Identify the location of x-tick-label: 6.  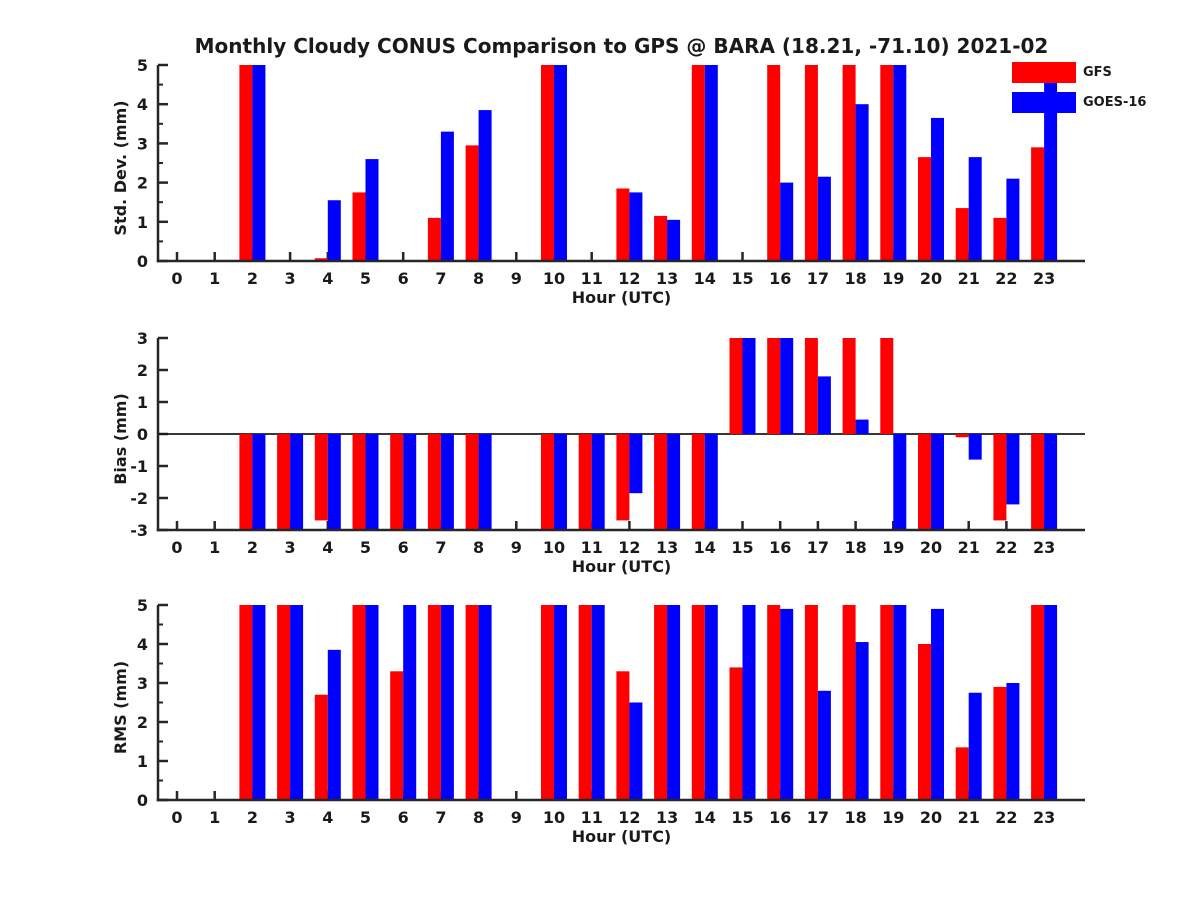
(403, 278).